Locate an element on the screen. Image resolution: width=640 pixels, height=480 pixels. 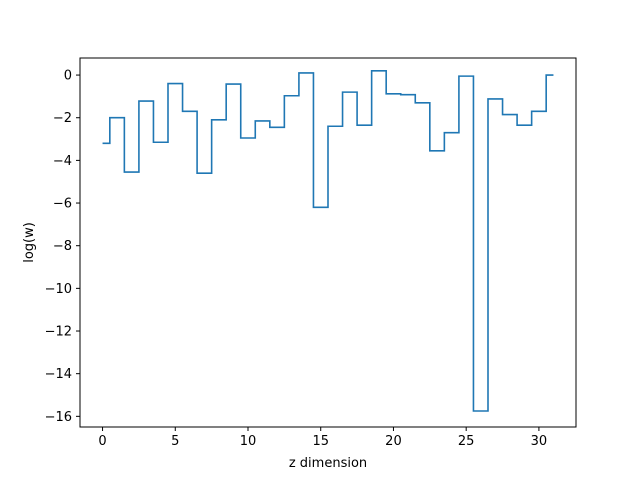
x-tick-label: 0 is located at coordinates (102, 441).